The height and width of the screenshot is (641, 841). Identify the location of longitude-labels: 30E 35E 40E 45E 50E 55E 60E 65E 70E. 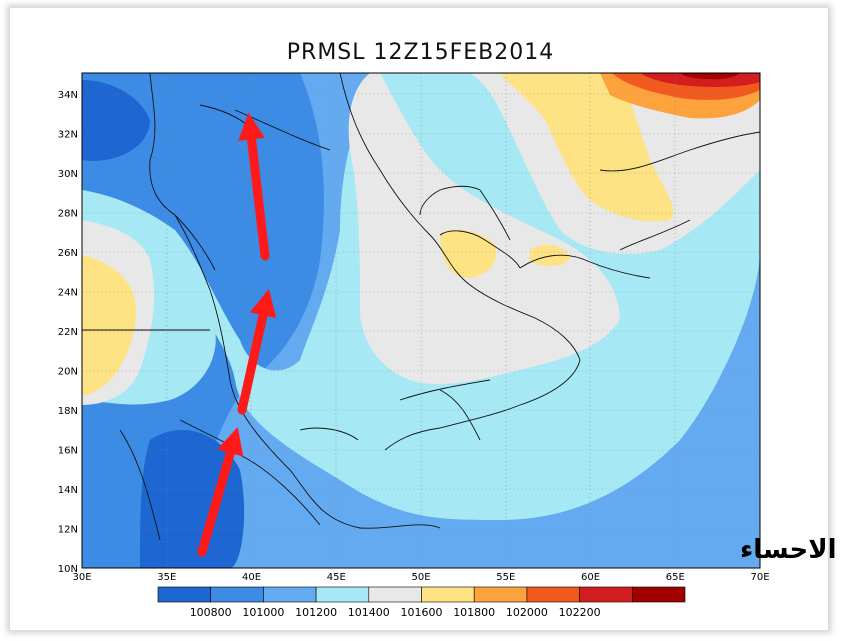
(420, 577).